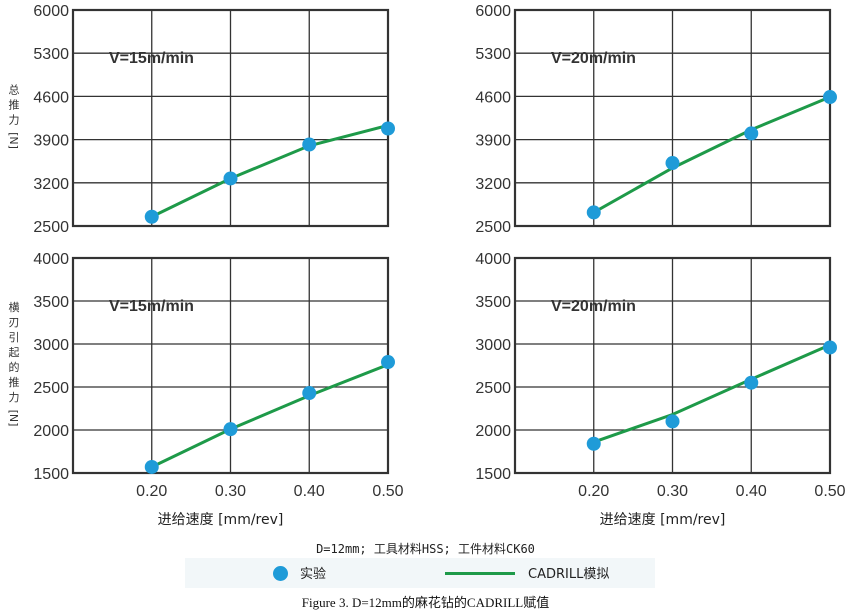 This screenshot has height=613, width=851. Describe the element at coordinates (14, 352) in the screenshot. I see `y-axis-label-char: 起` at that location.